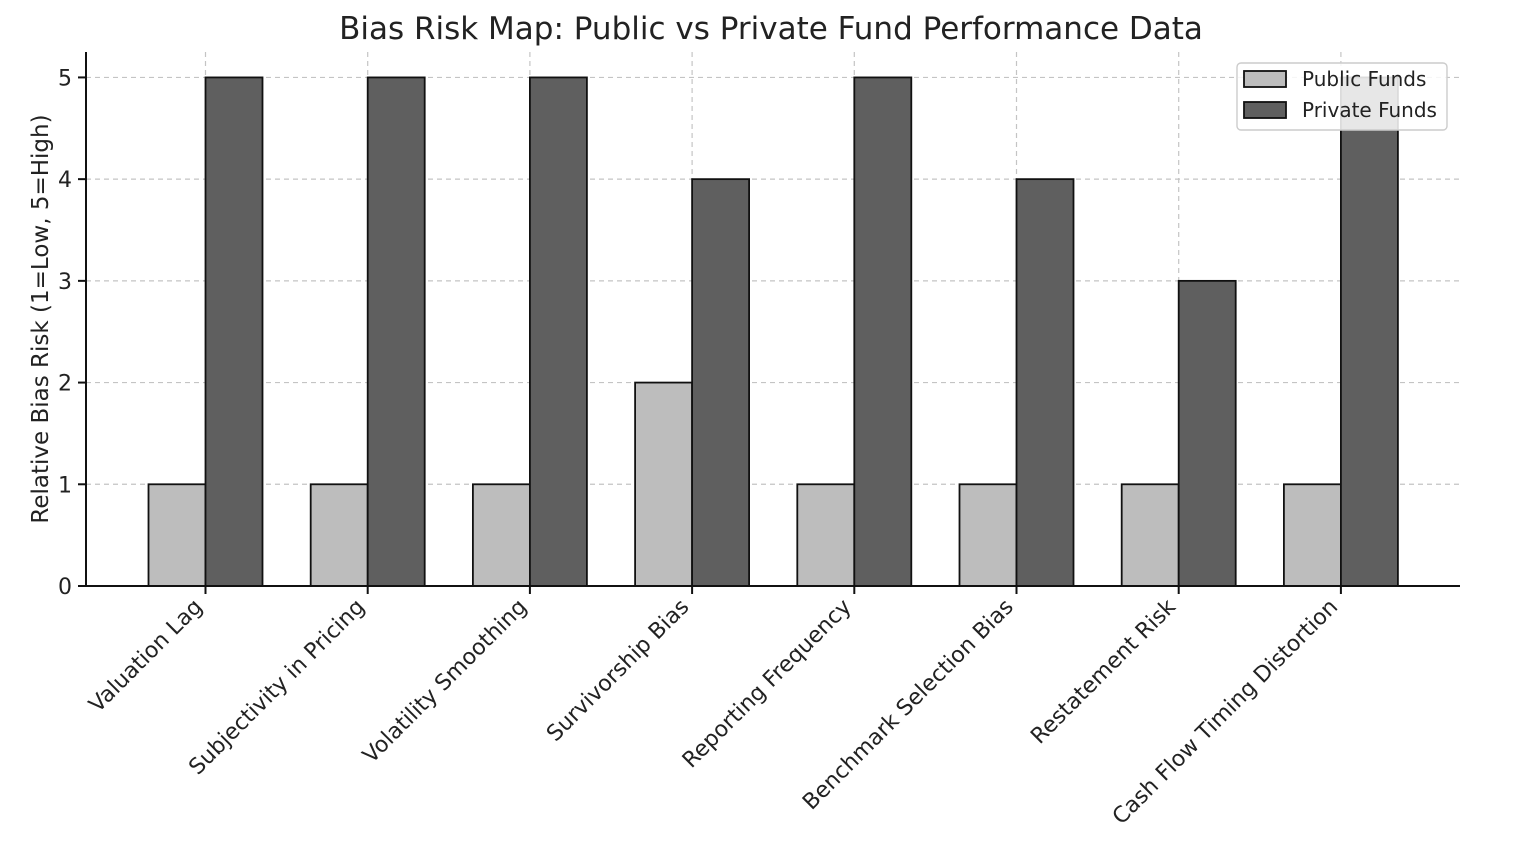 The height and width of the screenshot is (868, 1520). I want to click on bar-public-funds-restatement-risk, so click(1150, 535).